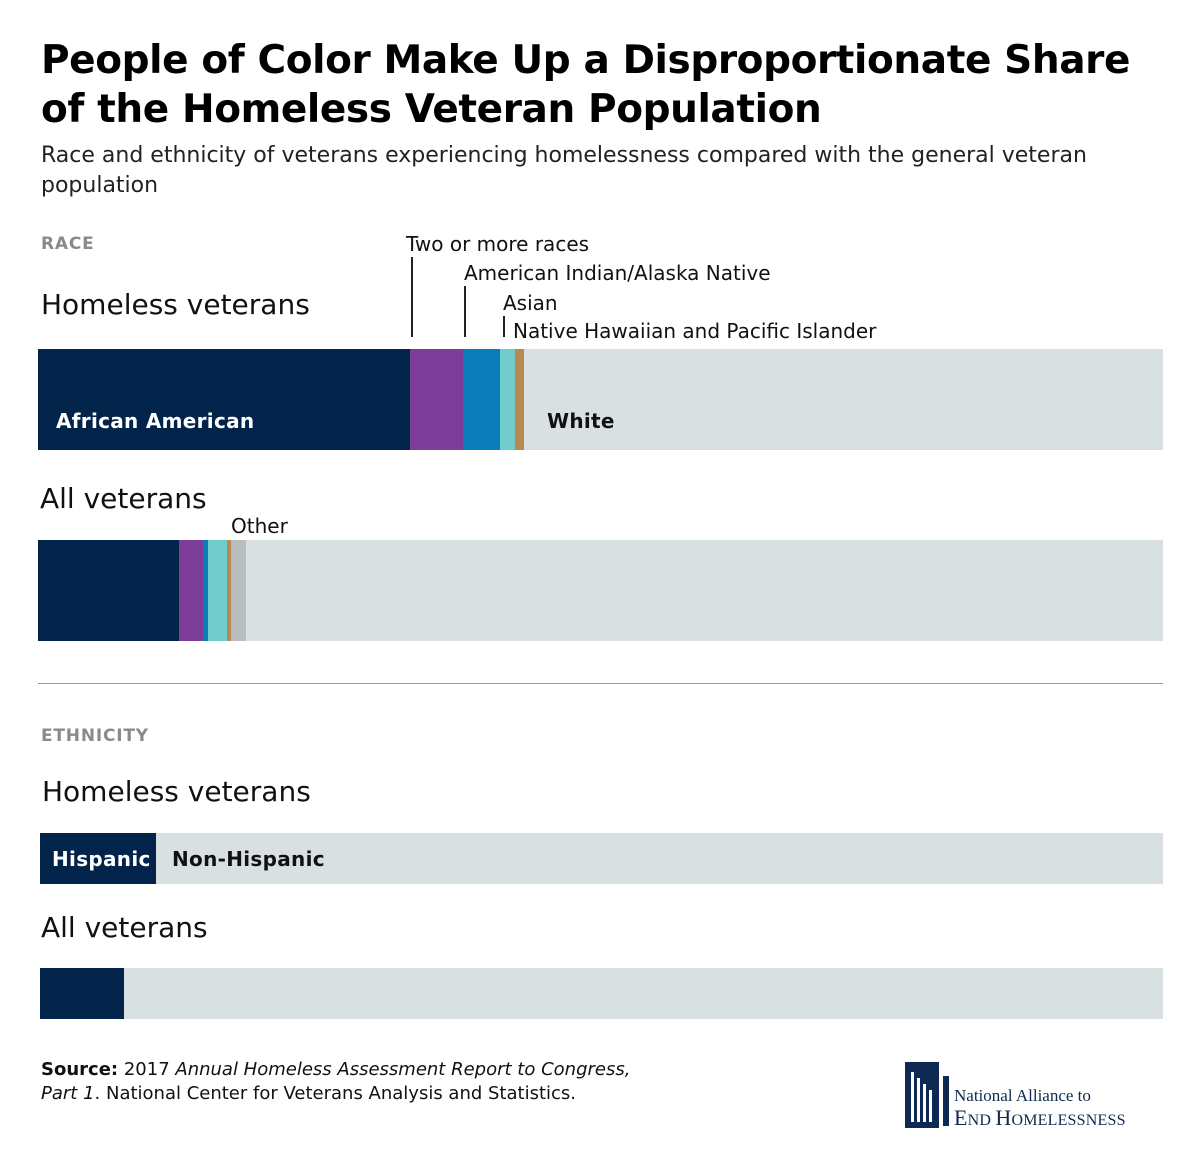  What do you see at coordinates (581, 421) in the screenshot?
I see `label-white: White` at bounding box center [581, 421].